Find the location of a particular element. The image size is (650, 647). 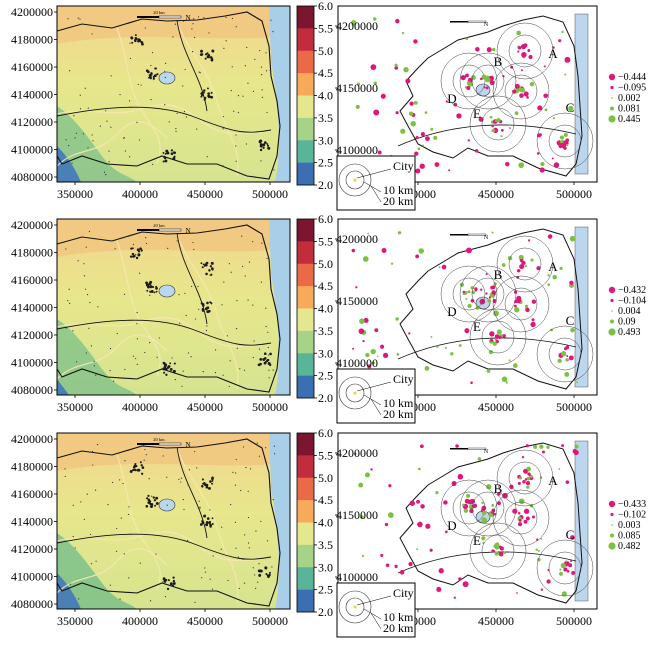

y-tick-label: 4120000 is located at coordinates (32, 335).